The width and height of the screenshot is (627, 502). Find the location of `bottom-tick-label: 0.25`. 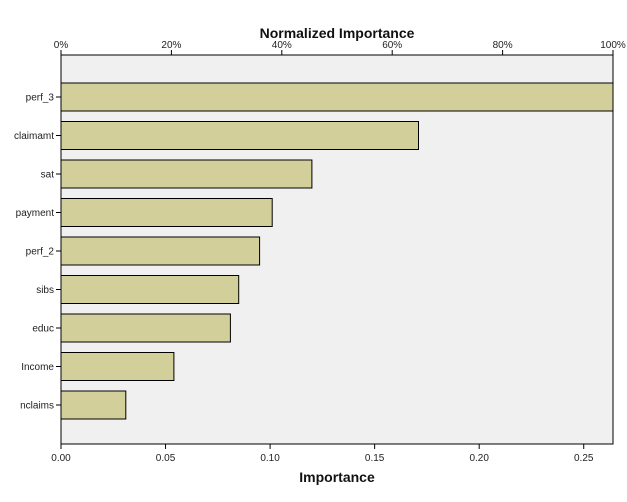

bottom-tick-label: 0.25 is located at coordinates (584, 458).